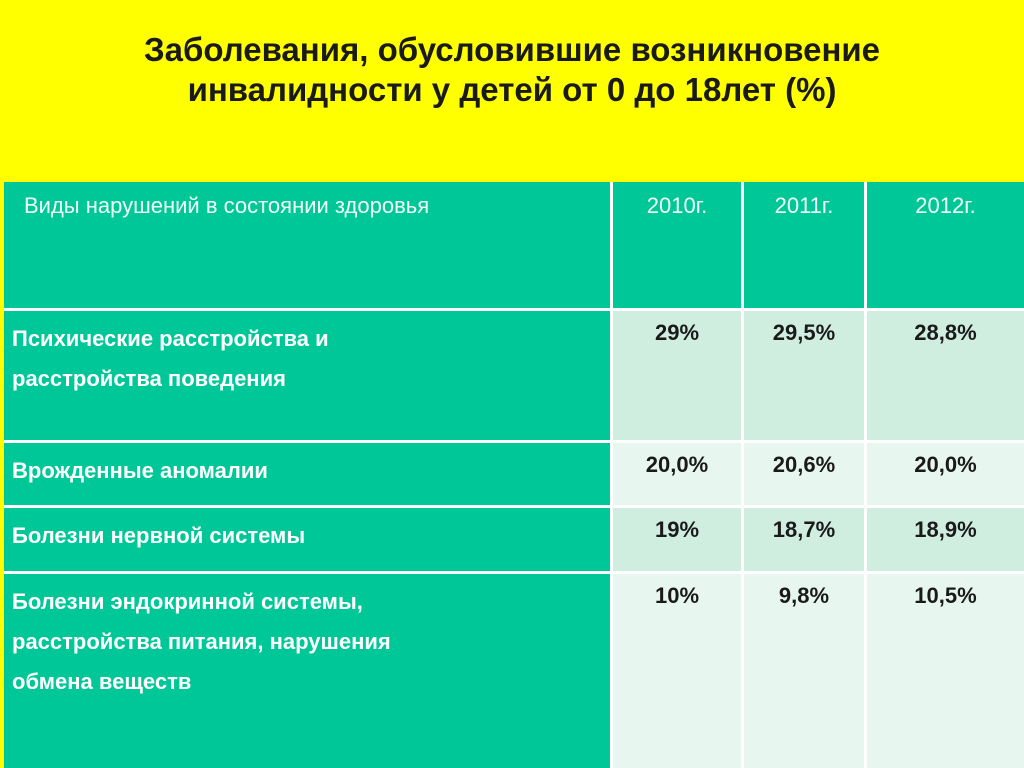 The width and height of the screenshot is (1024, 768). I want to click on row-label-line: Психические расстройства и, so click(170, 338).